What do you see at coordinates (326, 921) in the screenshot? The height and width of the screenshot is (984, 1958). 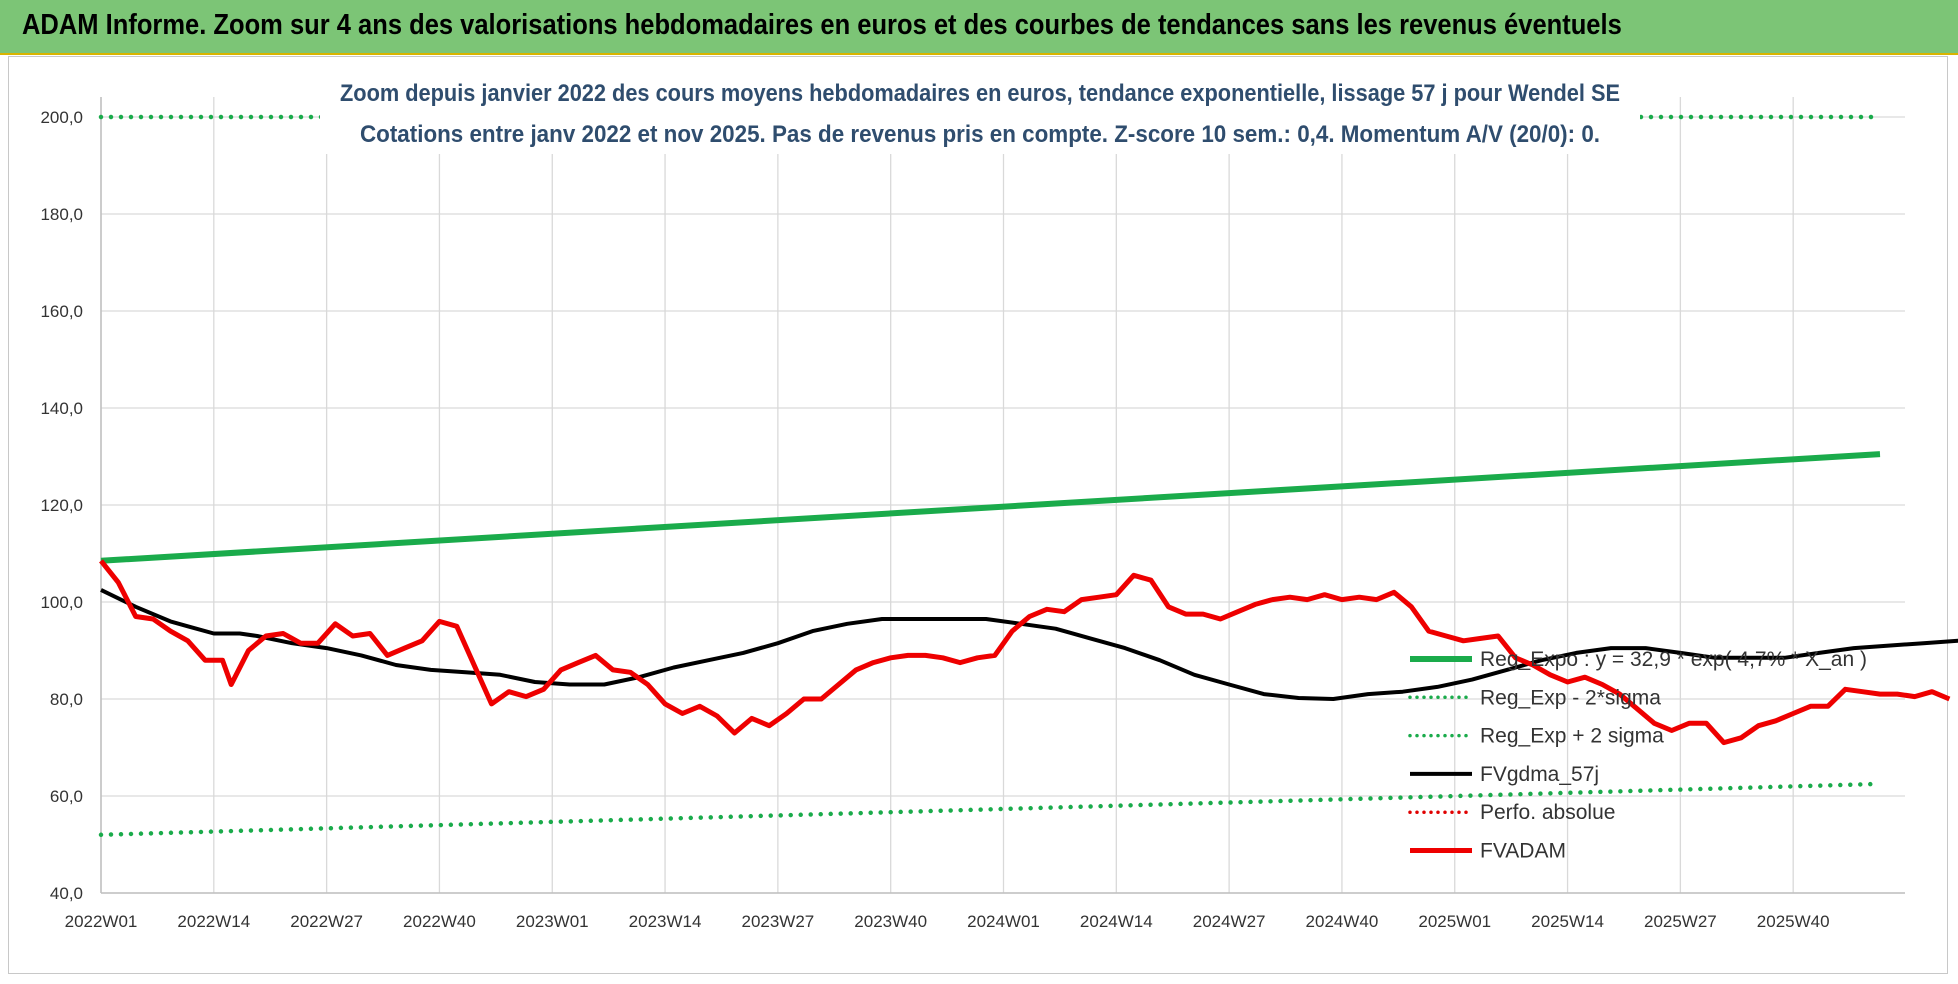 I see `x-tick-label: 2022W27` at bounding box center [326, 921].